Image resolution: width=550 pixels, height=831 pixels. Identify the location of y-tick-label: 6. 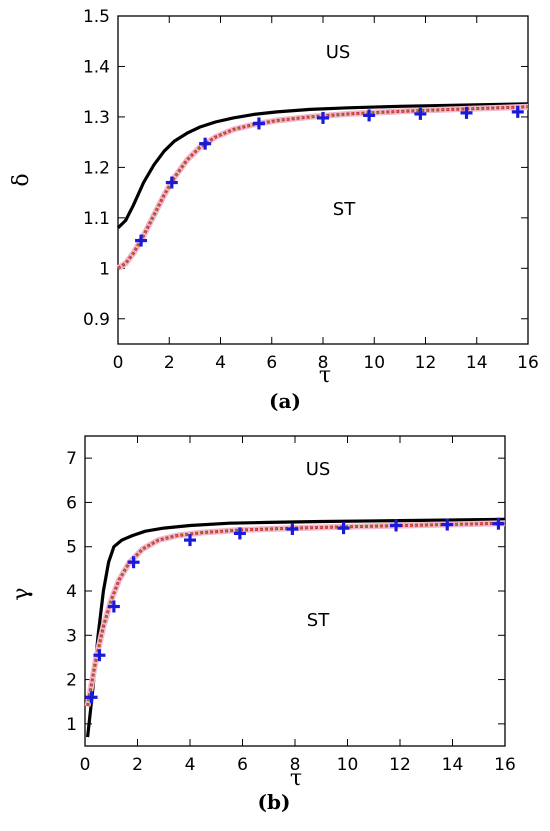
(71, 503).